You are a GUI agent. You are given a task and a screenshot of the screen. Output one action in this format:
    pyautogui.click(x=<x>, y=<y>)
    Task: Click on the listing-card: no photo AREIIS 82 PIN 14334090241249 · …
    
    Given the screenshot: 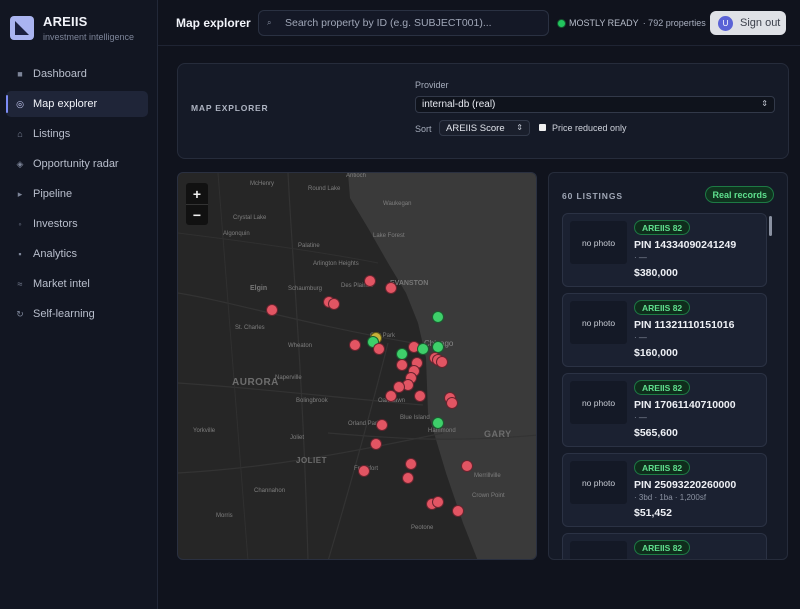 What is the action you would take?
    pyautogui.click(x=664, y=250)
    